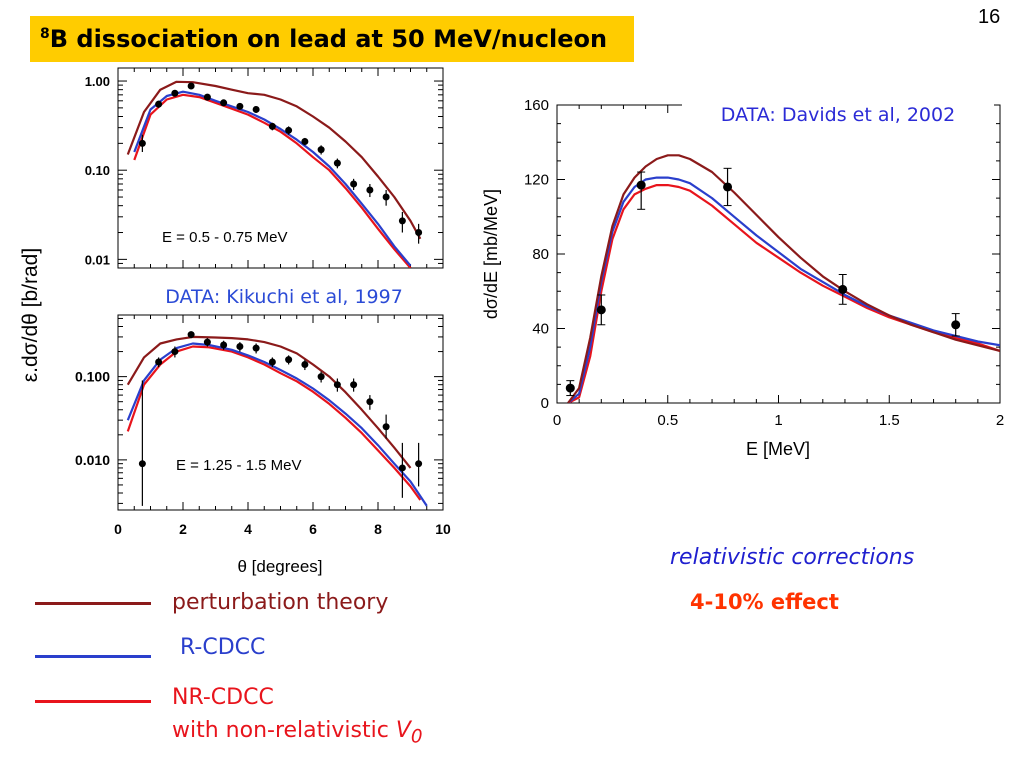 This screenshot has height=768, width=1024. Describe the element at coordinates (540, 254) in the screenshot. I see `y-tick-label: 80` at that location.